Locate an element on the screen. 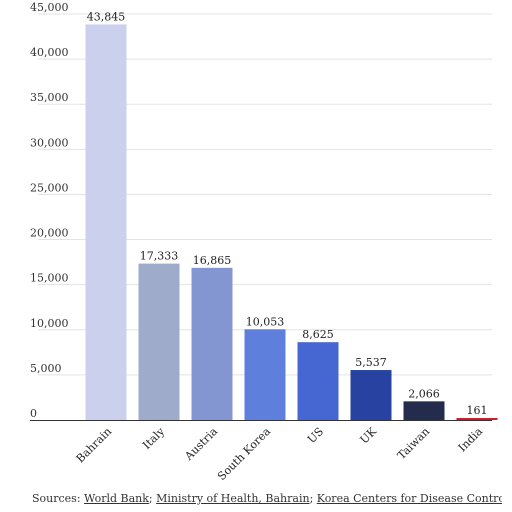  source-link: Ministry of Health, Bahrain is located at coordinates (233, 499).